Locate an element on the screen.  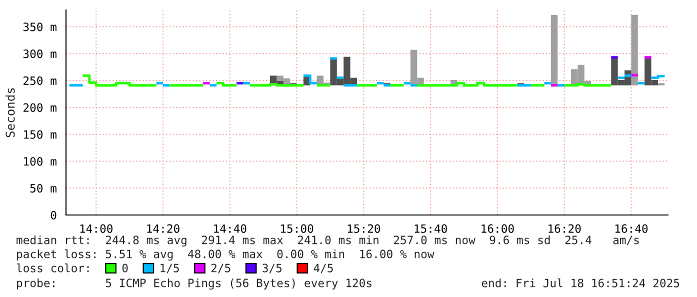
y-tick-label: 0 is located at coordinates (53, 215).